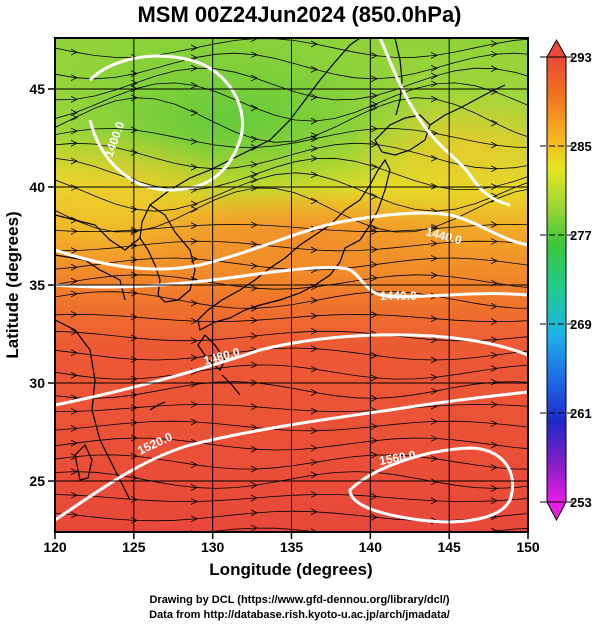 The image size is (599, 625). I want to click on colorbar-top-triangle, so click(556, 48).